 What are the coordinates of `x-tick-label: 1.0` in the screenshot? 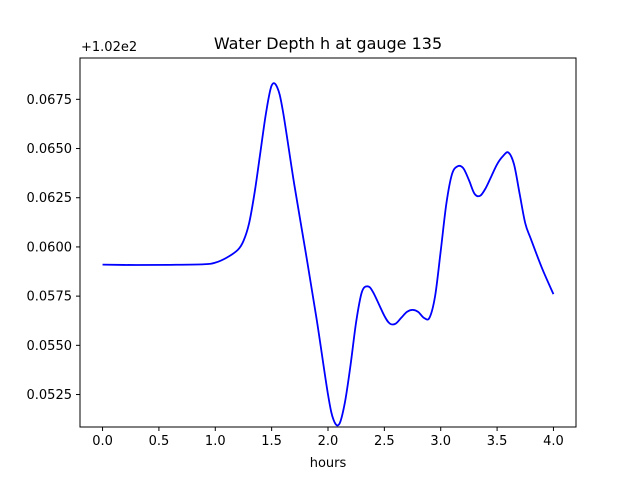 It's located at (215, 441).